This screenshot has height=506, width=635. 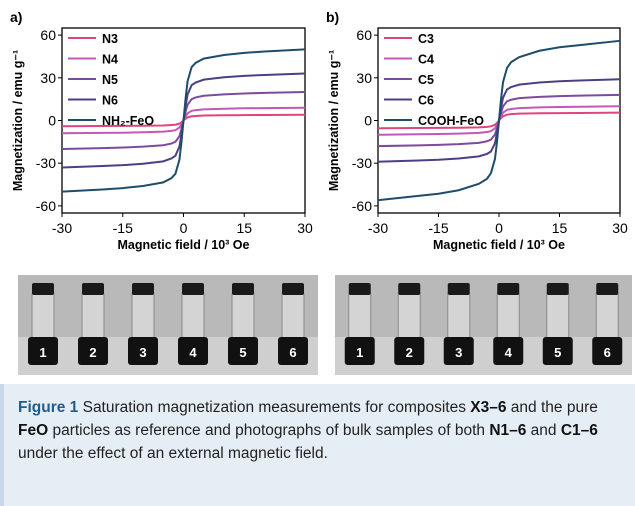 What do you see at coordinates (451, 121) in the screenshot?
I see `legend-label: COOH-FeO` at bounding box center [451, 121].